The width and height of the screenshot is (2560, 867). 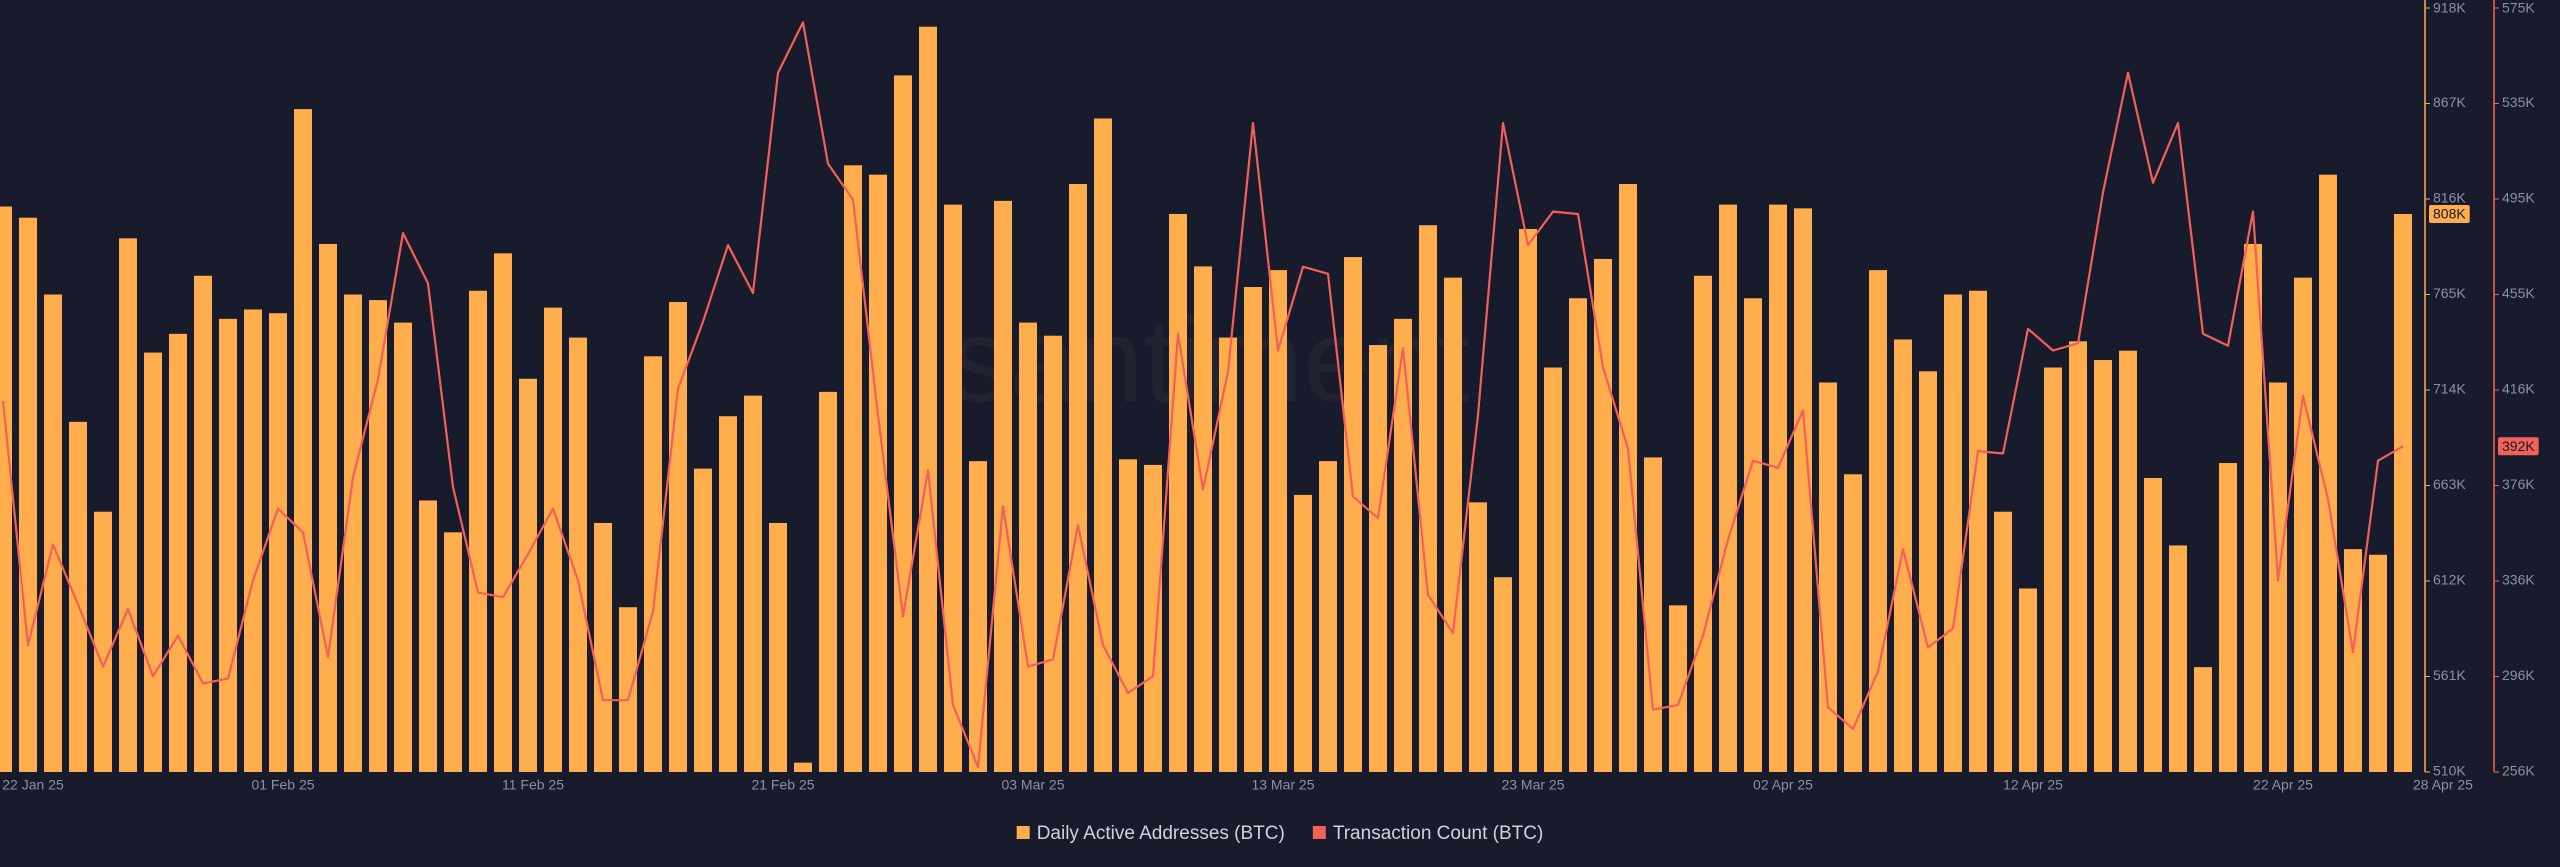 I want to click on x-tick-label: 02 Apr 25, so click(x=1783, y=785).